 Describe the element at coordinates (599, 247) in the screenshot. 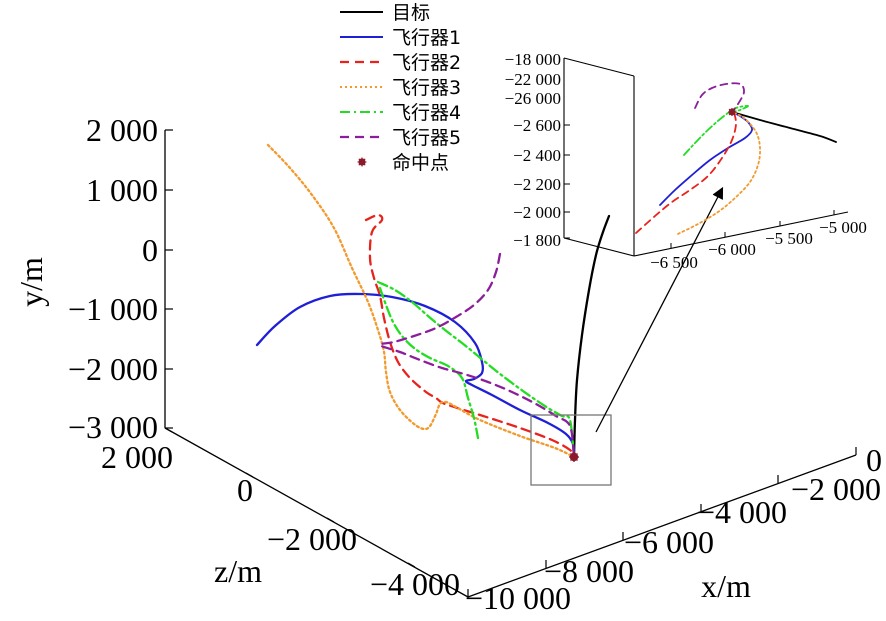

I see `inset-z-axis-line` at that location.